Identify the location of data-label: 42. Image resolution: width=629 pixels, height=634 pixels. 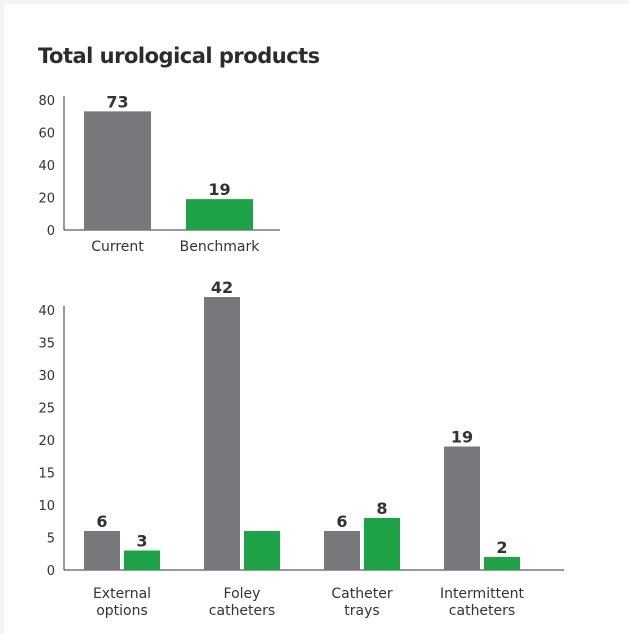
(222, 287).